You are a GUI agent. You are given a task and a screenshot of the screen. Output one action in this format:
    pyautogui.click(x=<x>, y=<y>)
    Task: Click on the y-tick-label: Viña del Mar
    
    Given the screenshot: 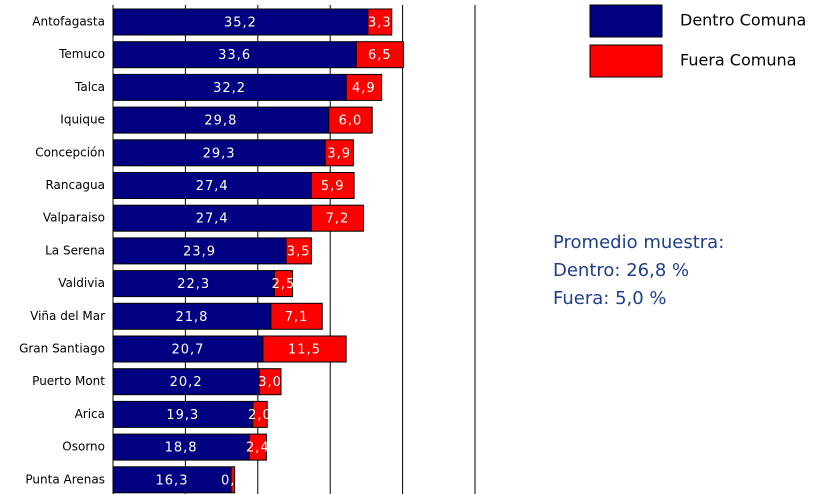 What is the action you would take?
    pyautogui.click(x=67, y=316)
    